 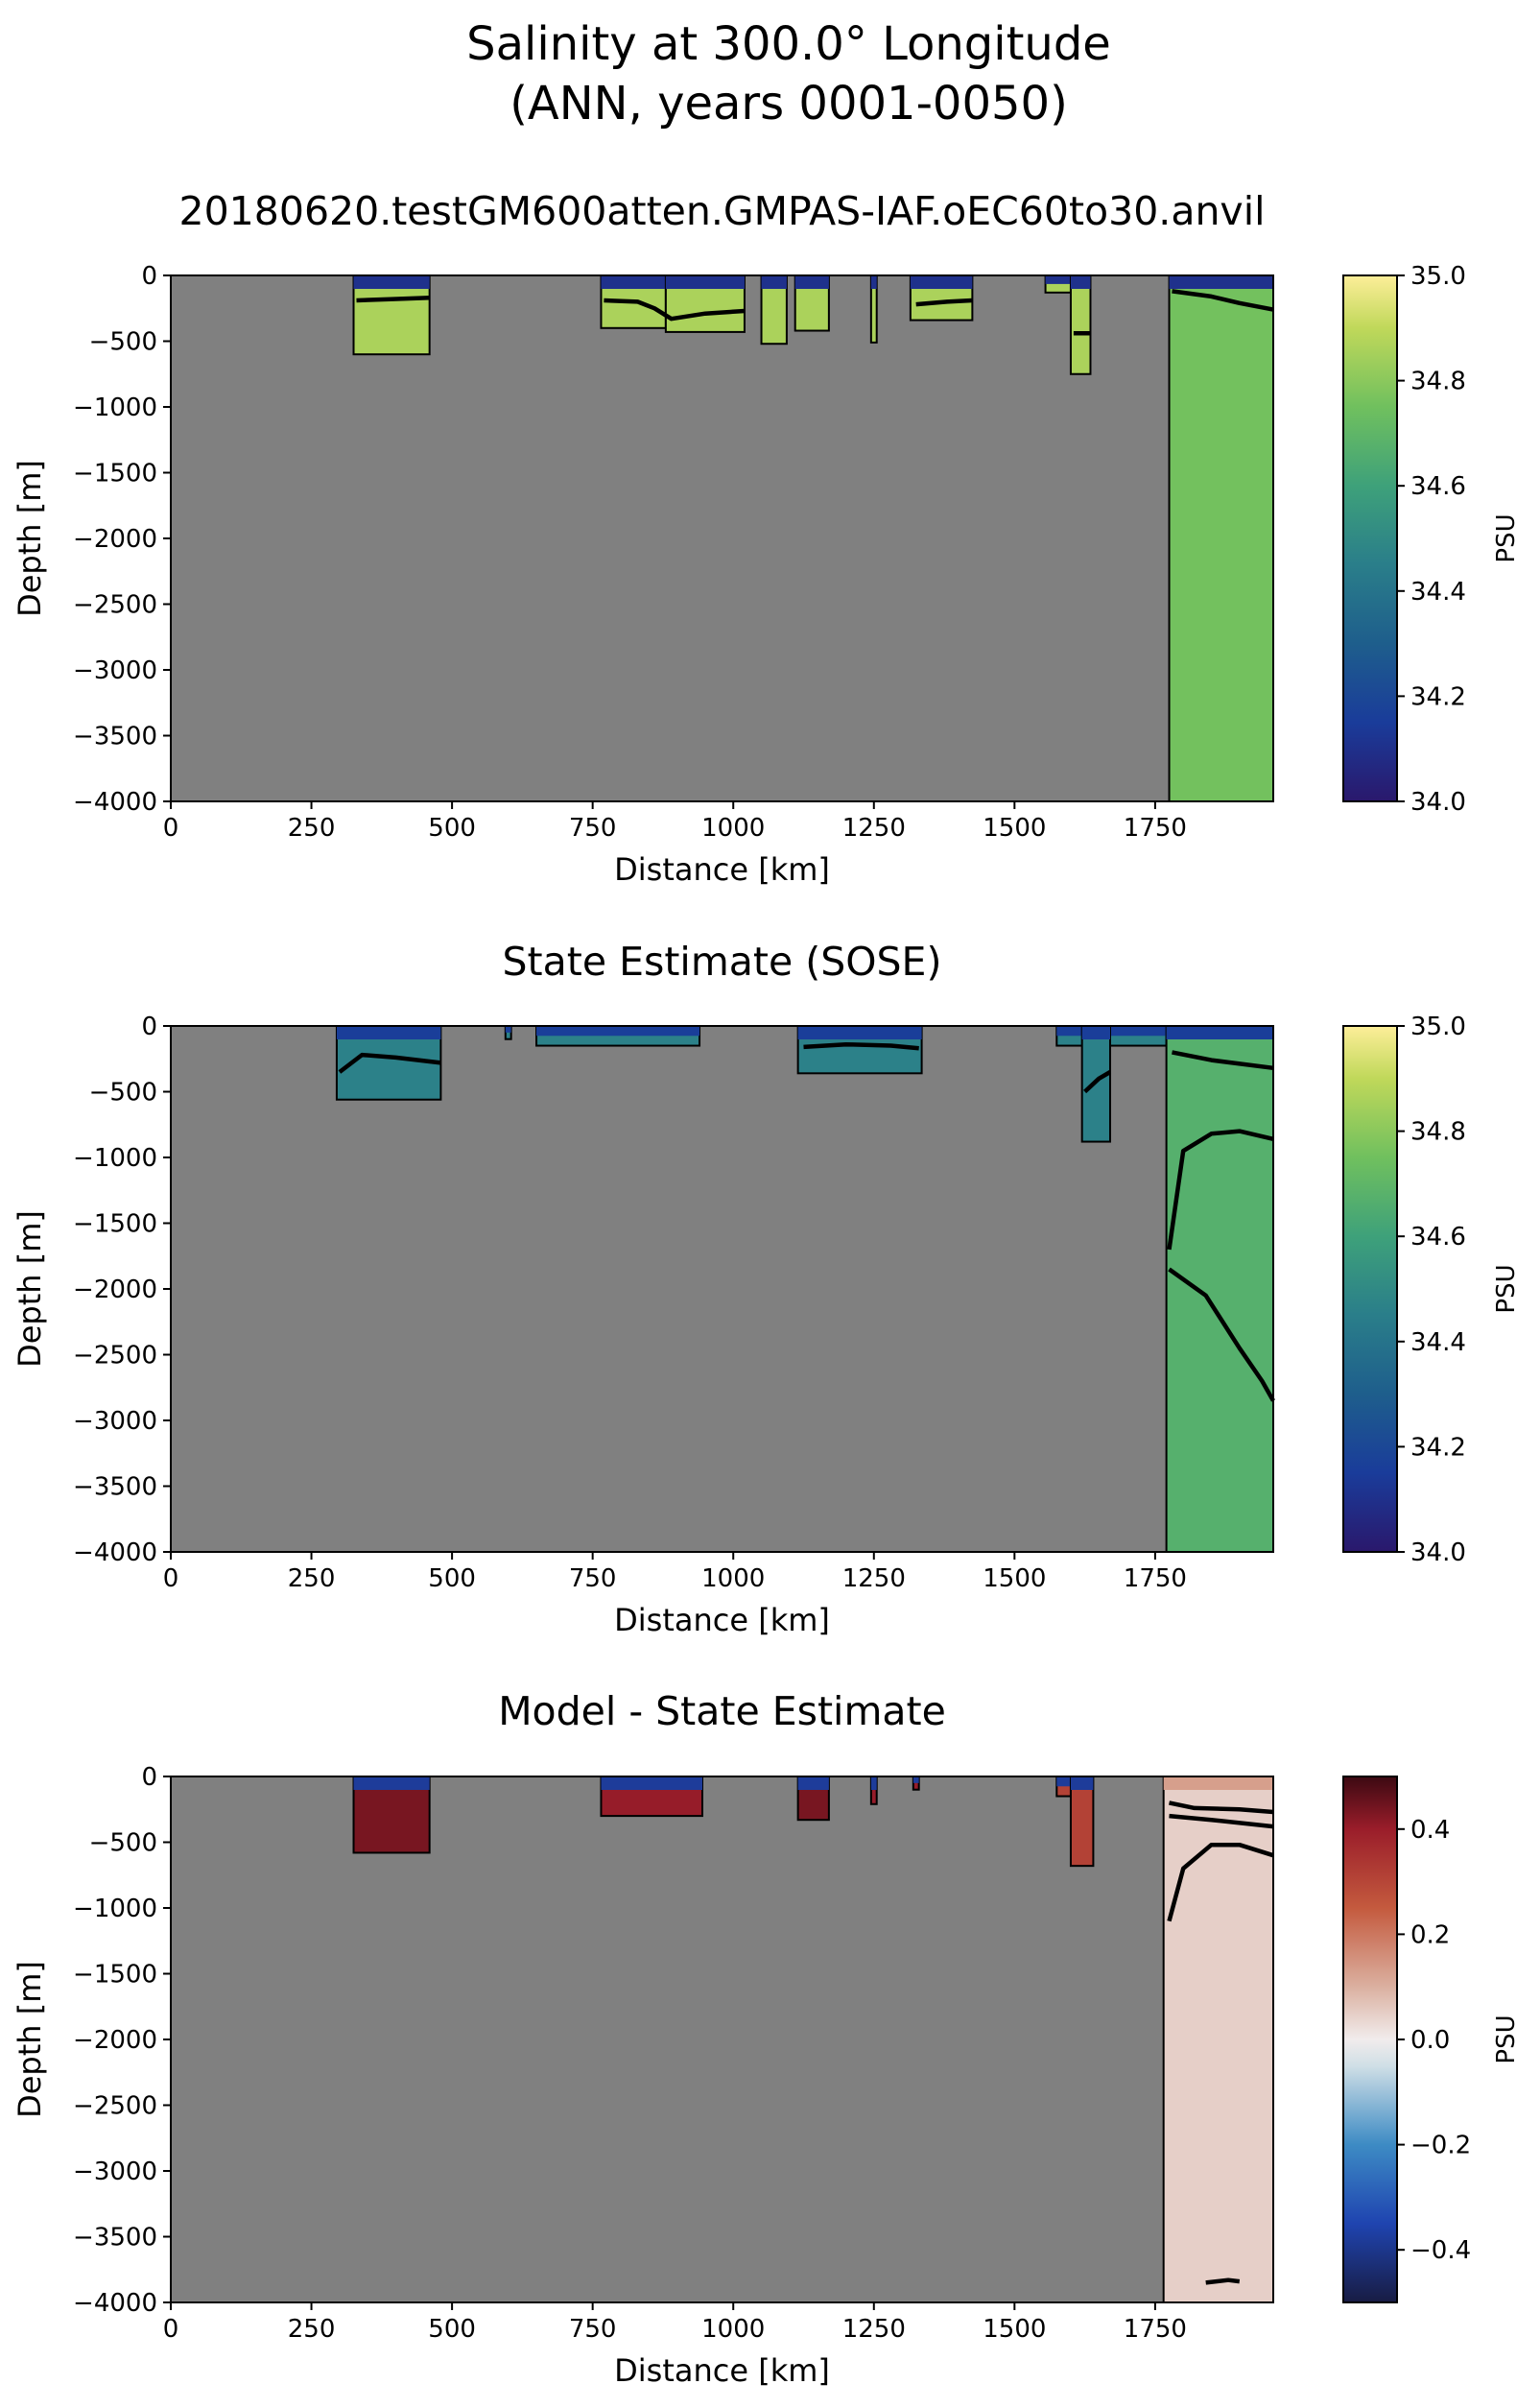 I want to click on colorbar-tick-label: 35.0, so click(x=1438, y=276).